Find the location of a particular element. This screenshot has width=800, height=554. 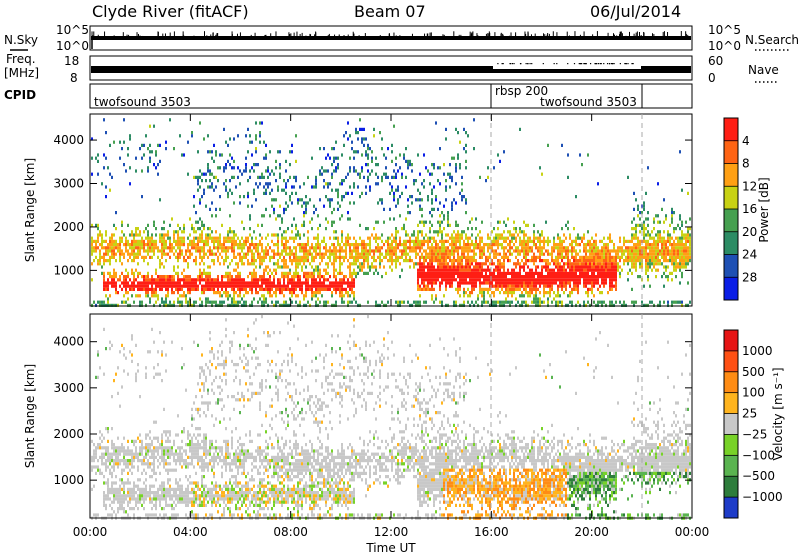

cpid-segment-1: twofsound 3503 is located at coordinates (142, 102).